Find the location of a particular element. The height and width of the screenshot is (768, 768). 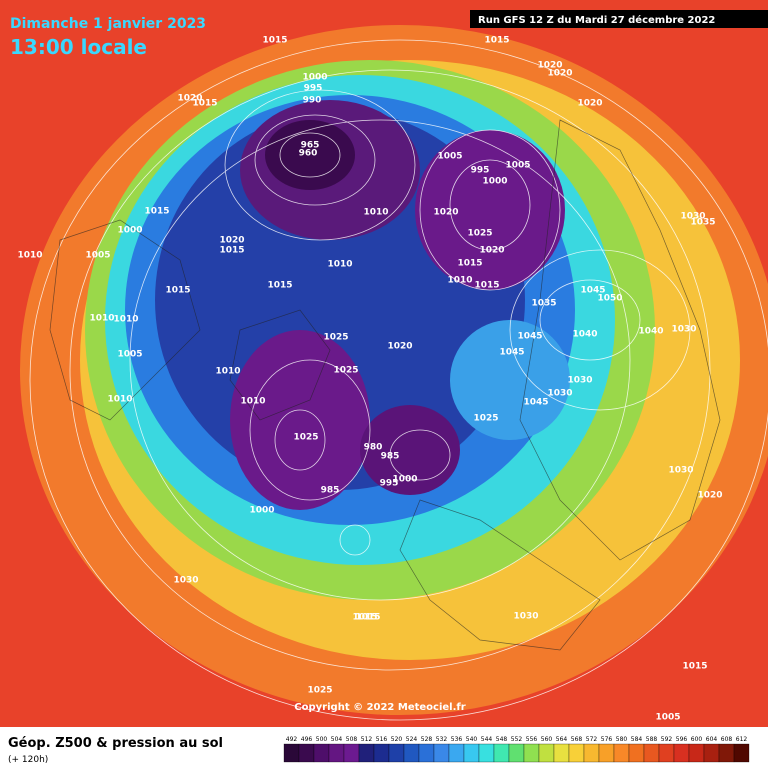

isobar-label: 980 is located at coordinates (373, 448).